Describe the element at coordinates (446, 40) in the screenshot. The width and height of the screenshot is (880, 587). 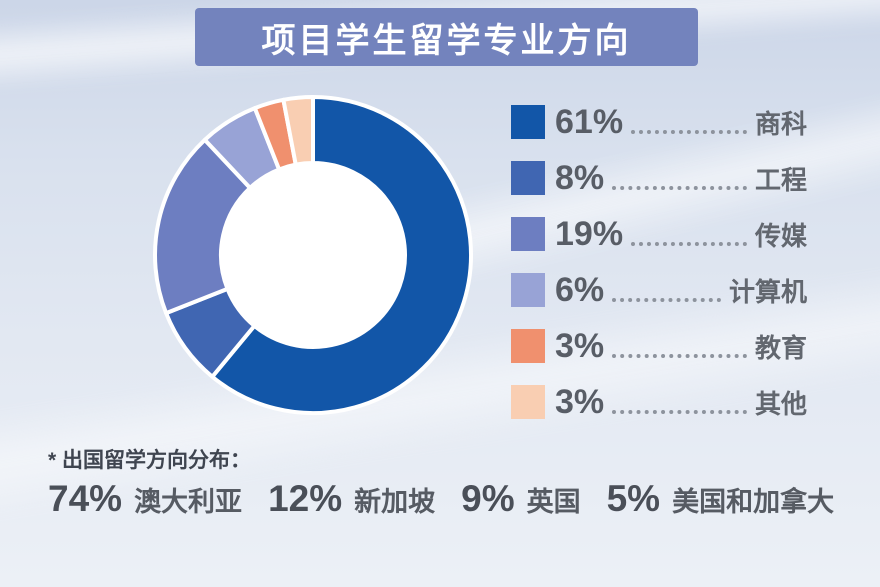
I see `page-title: 项目学生留学专业方向` at that location.